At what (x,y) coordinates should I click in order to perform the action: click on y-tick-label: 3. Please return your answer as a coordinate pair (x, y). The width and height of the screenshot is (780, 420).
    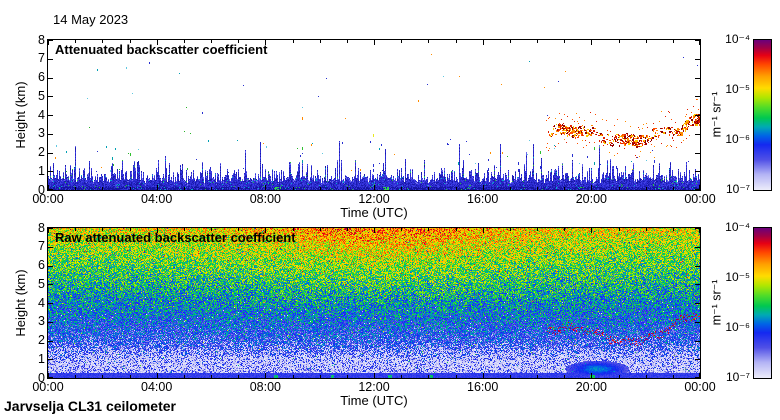
    Looking at the image, I should click on (41, 321).